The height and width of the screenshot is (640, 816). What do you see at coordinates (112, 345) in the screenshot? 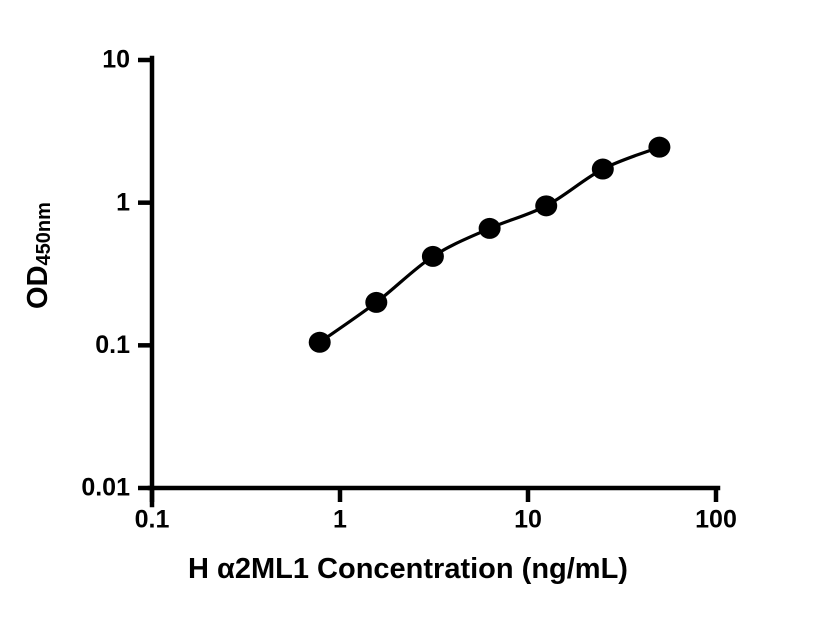
I see `y-tick-label: 0.1` at bounding box center [112, 345].